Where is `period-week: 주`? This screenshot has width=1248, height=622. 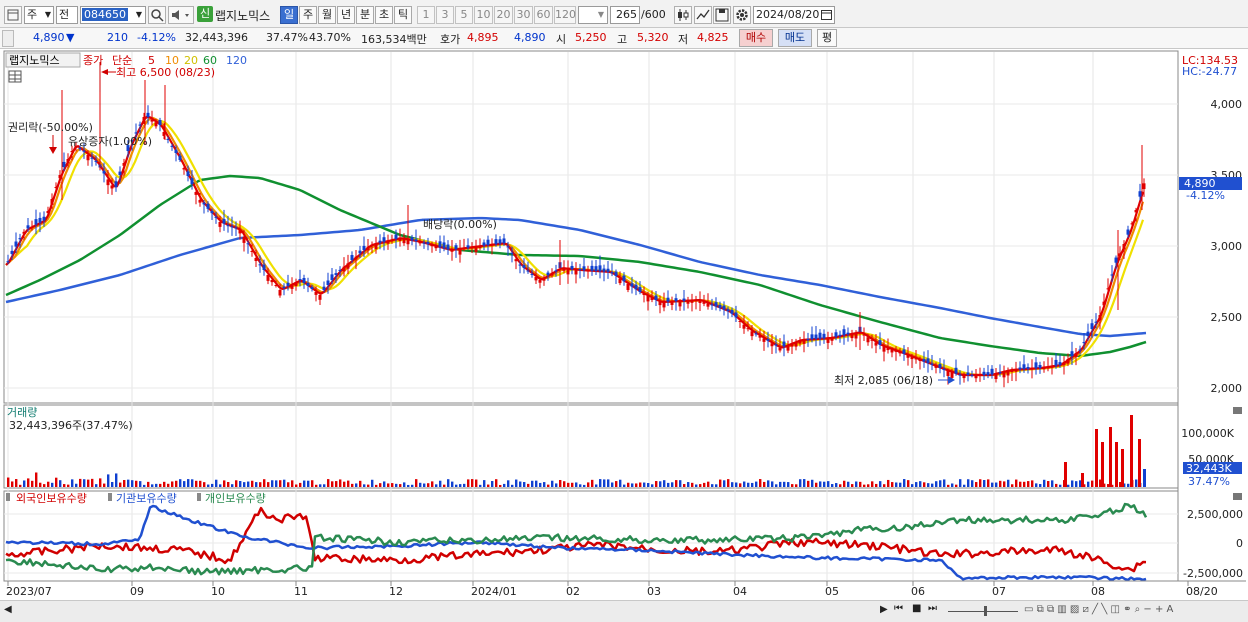 period-week: 주 is located at coordinates (308, 15).